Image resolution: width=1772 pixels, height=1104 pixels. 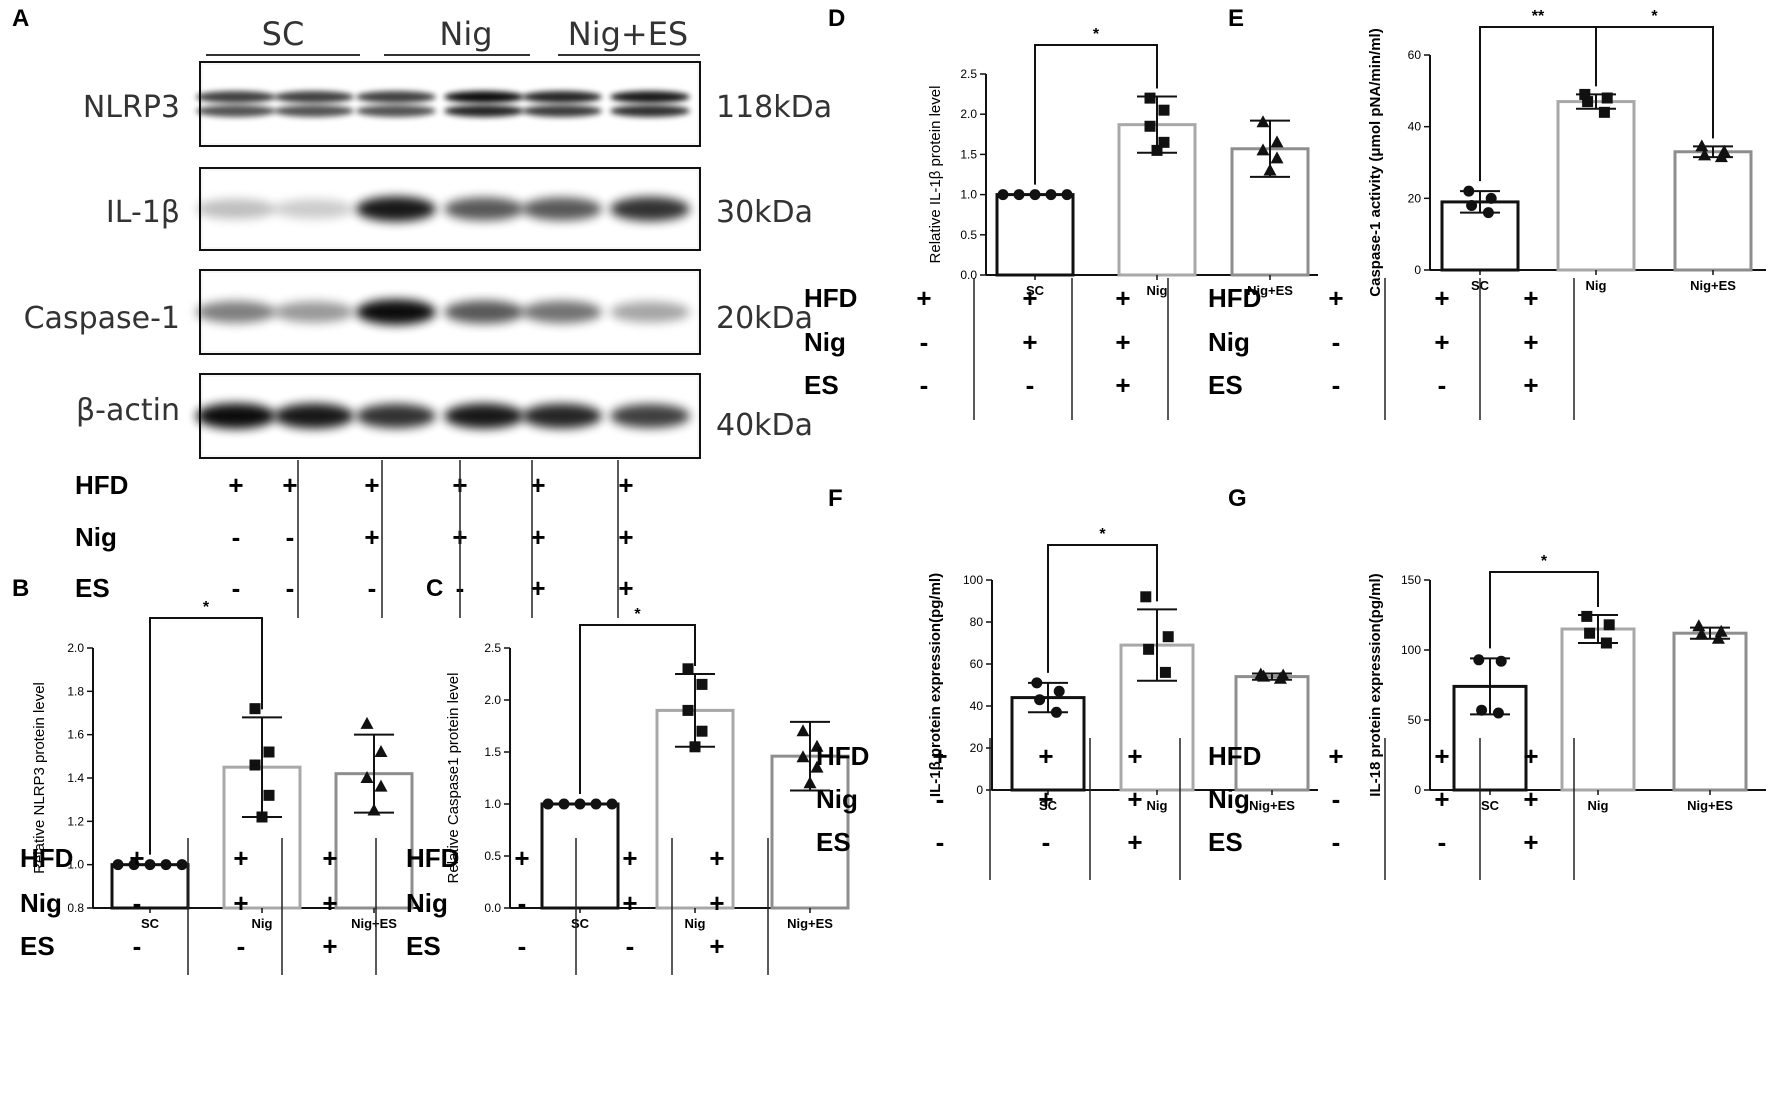 I want to click on y-axis-label: Relative IL-1β protein level, so click(x=935, y=175).